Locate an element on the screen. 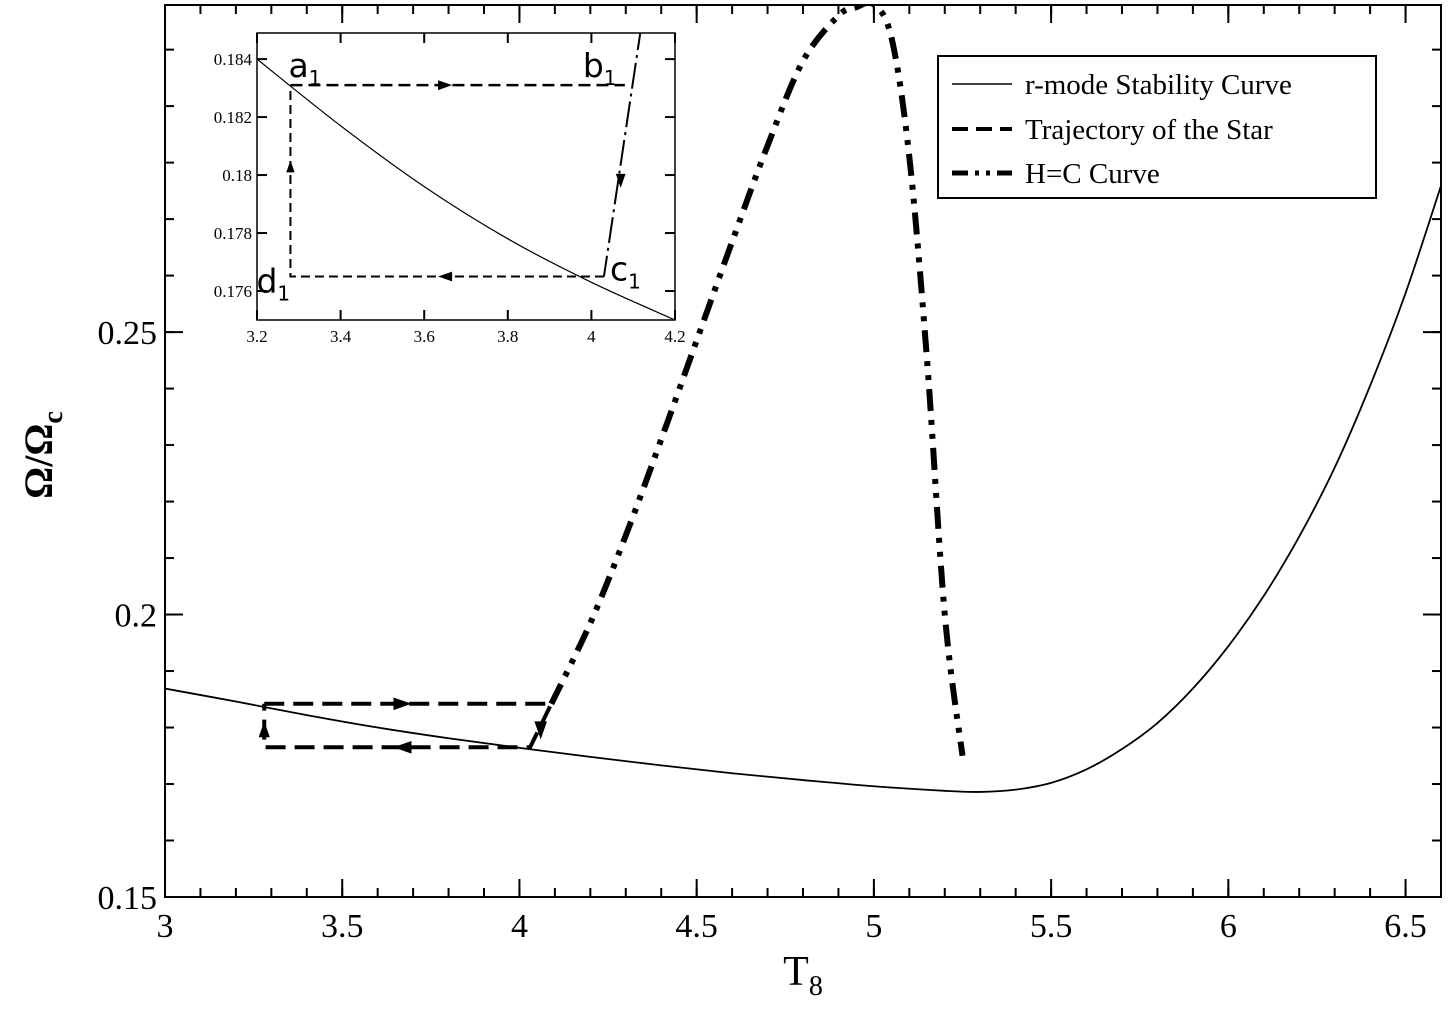 The height and width of the screenshot is (1017, 1448). series-trajectory-line is located at coordinates (408, 725).